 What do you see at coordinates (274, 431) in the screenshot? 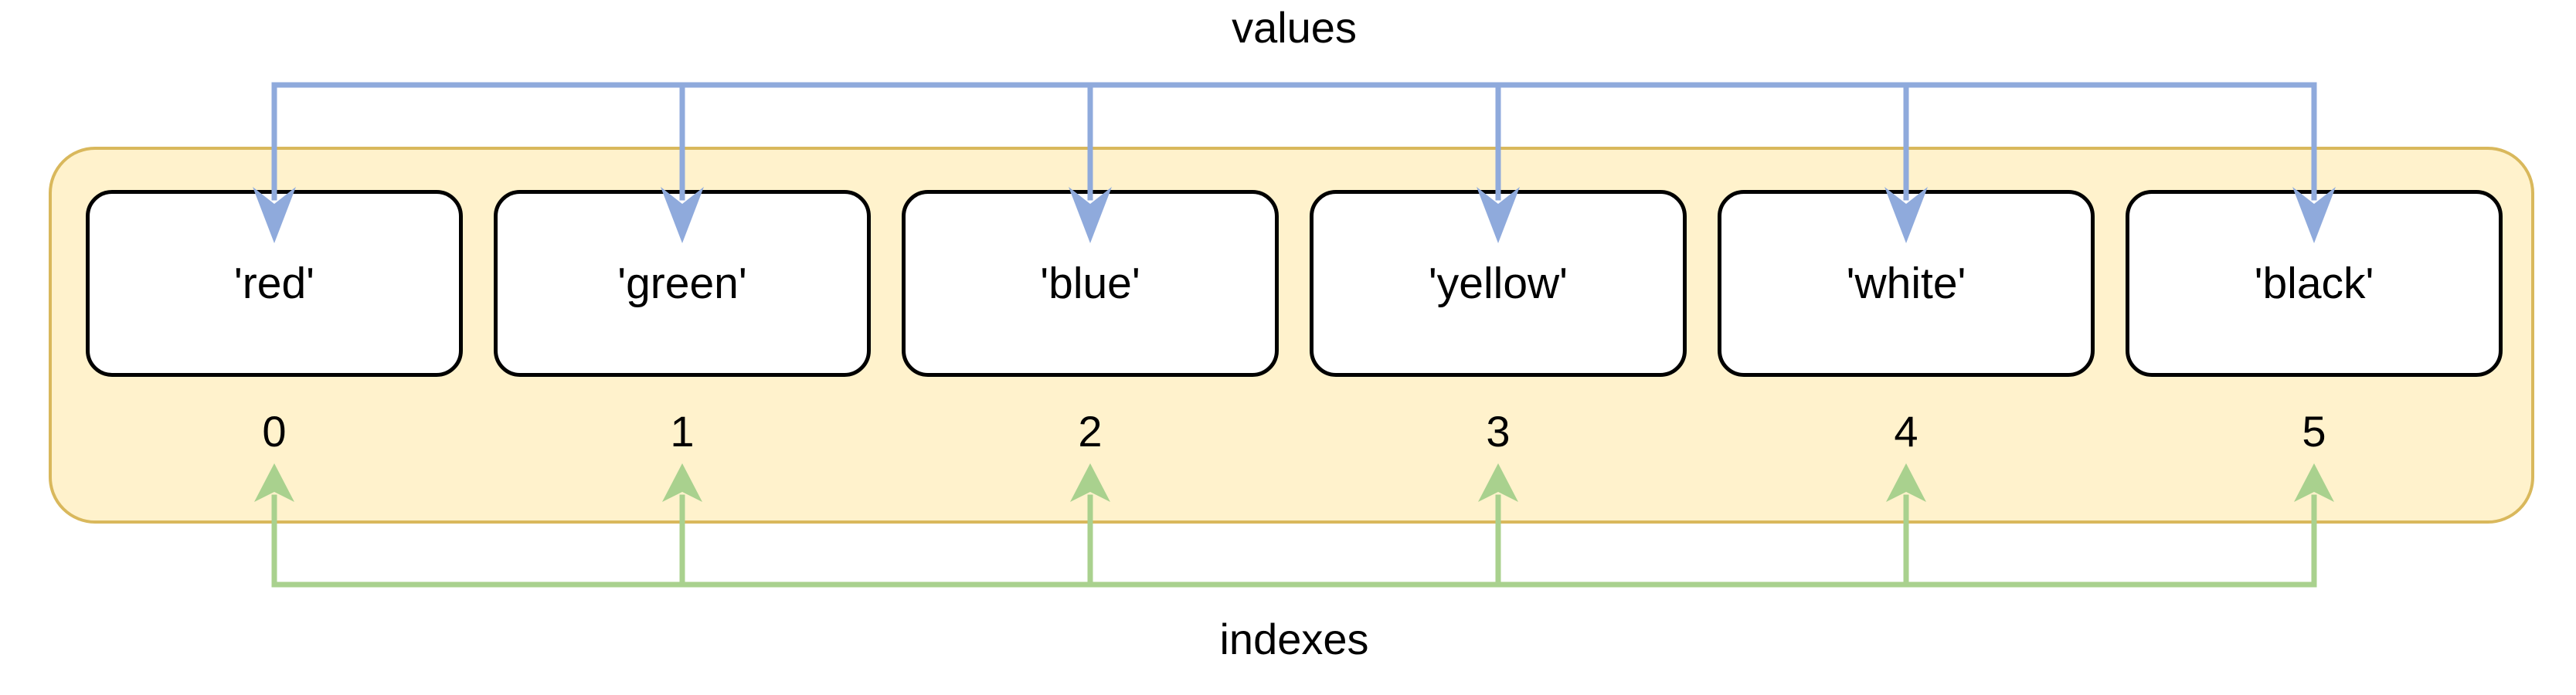
I see `index-label-0: 0` at bounding box center [274, 431].